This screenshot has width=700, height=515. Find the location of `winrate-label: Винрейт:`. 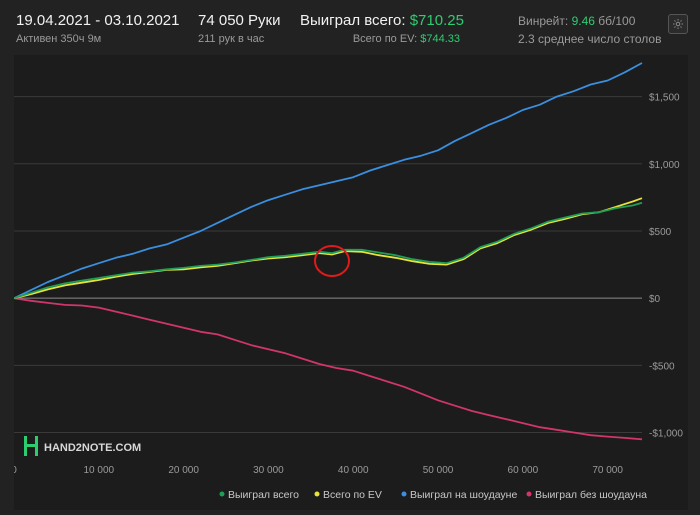

winrate-label: Винрейт: is located at coordinates (543, 21).